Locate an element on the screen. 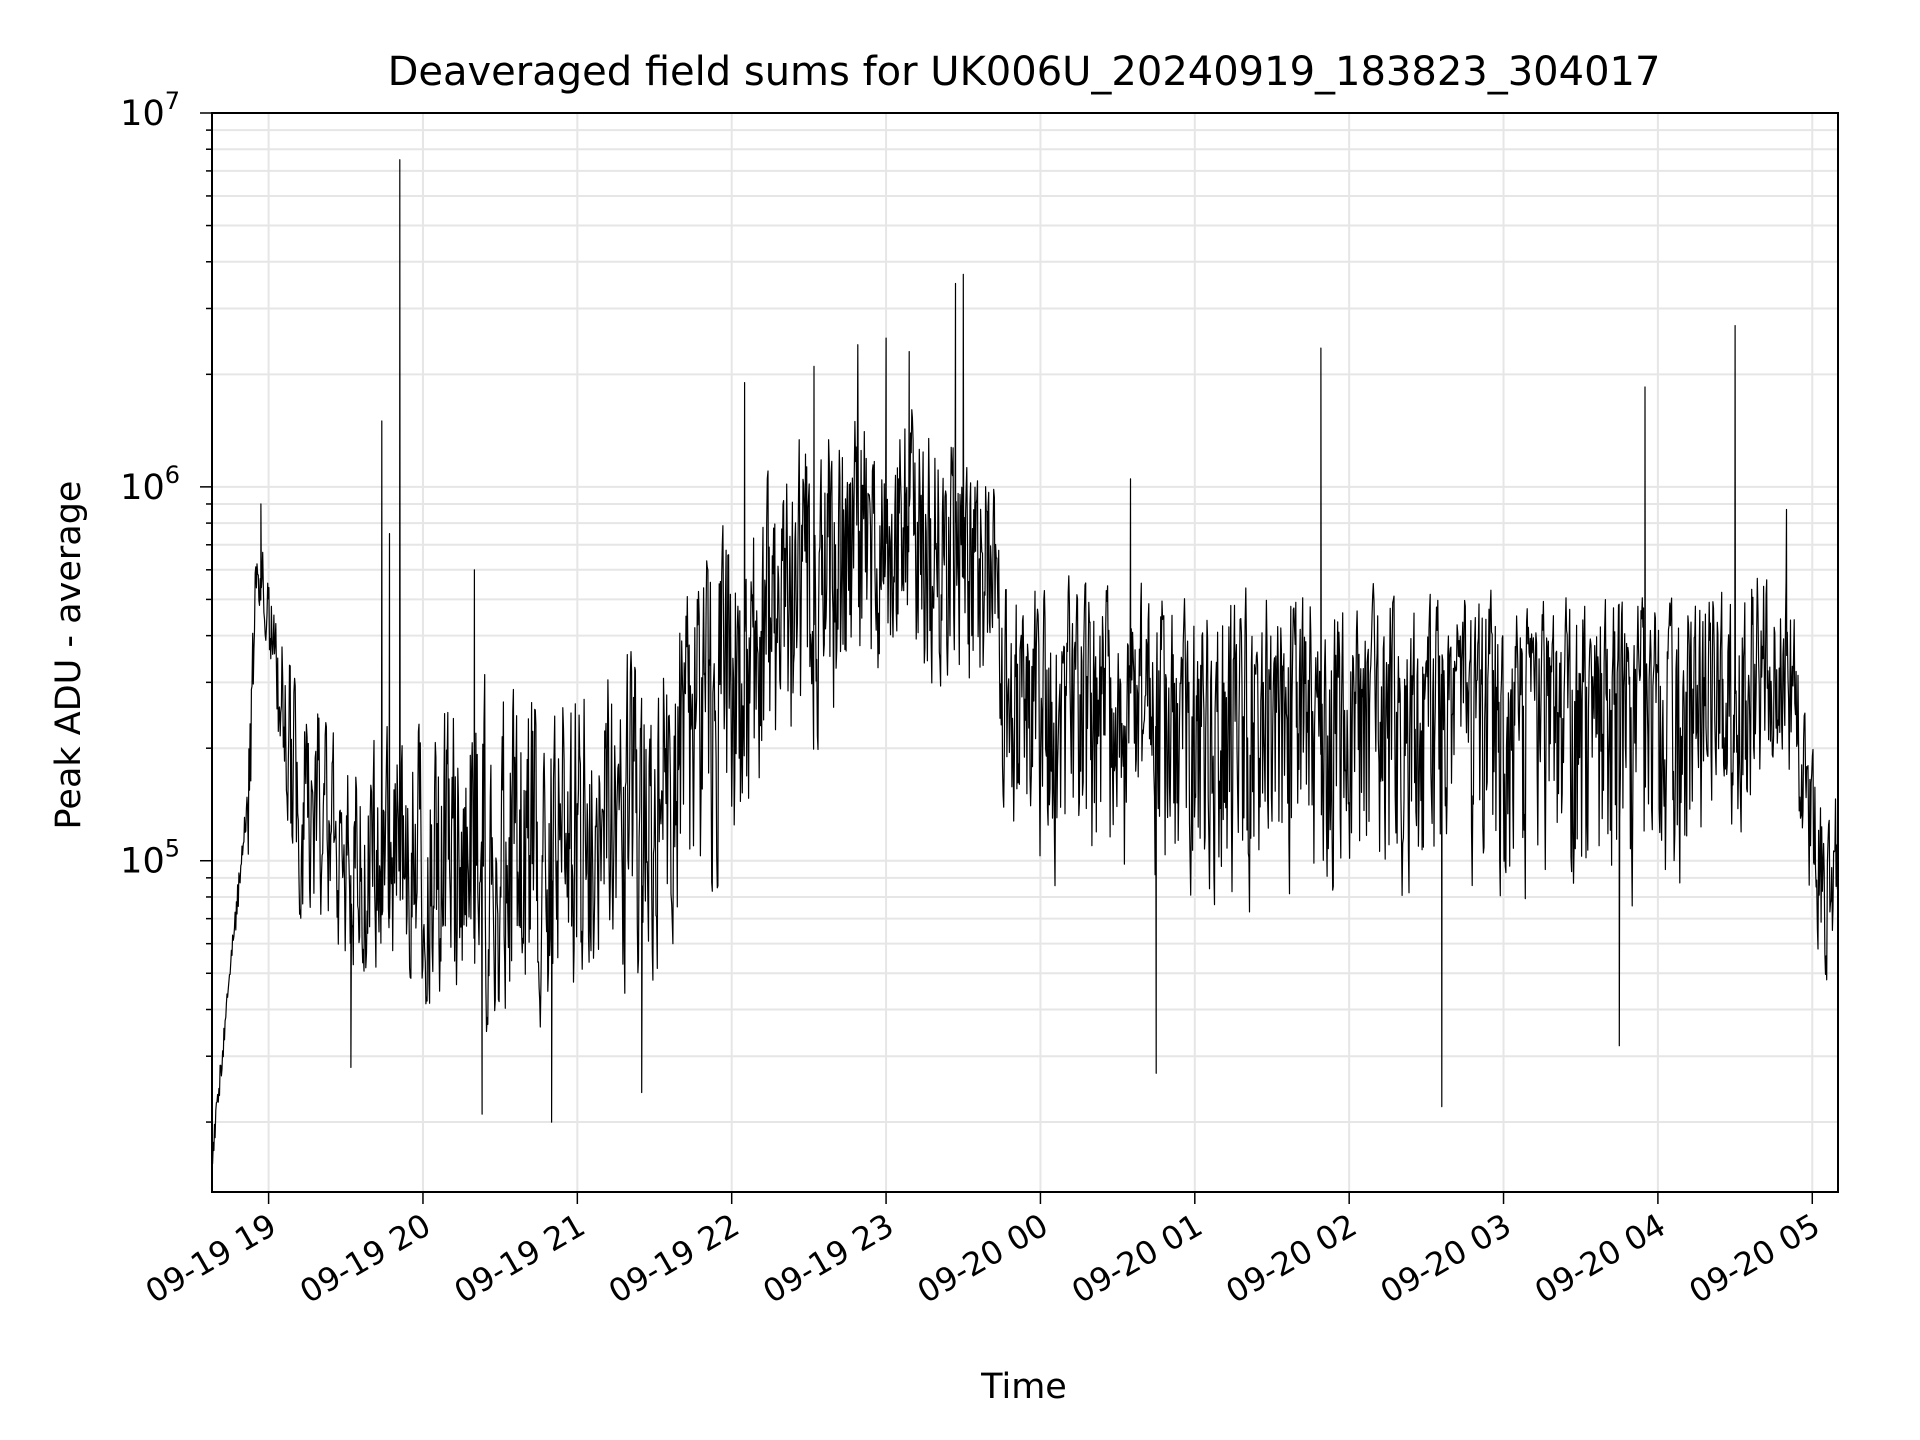 The image size is (1920, 1440). y-tick-exponent: 6 is located at coordinates (172, 475).